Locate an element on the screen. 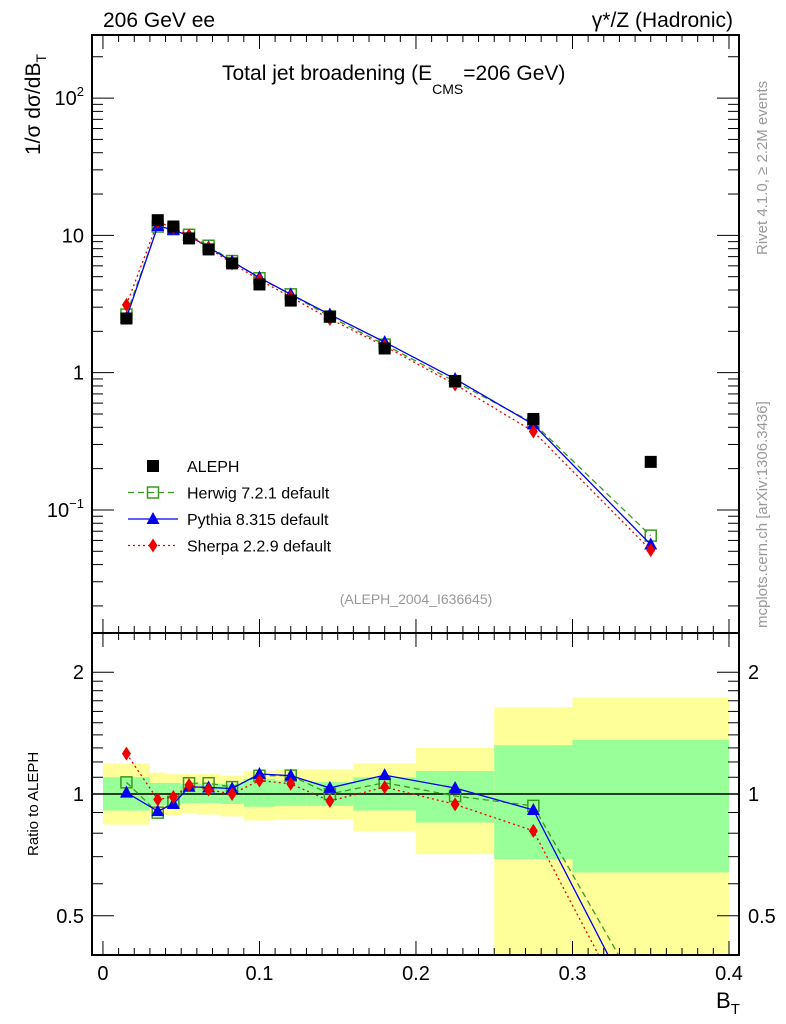 This screenshot has width=786, height=1024. legend-marker-square-filled is located at coordinates (153, 466).